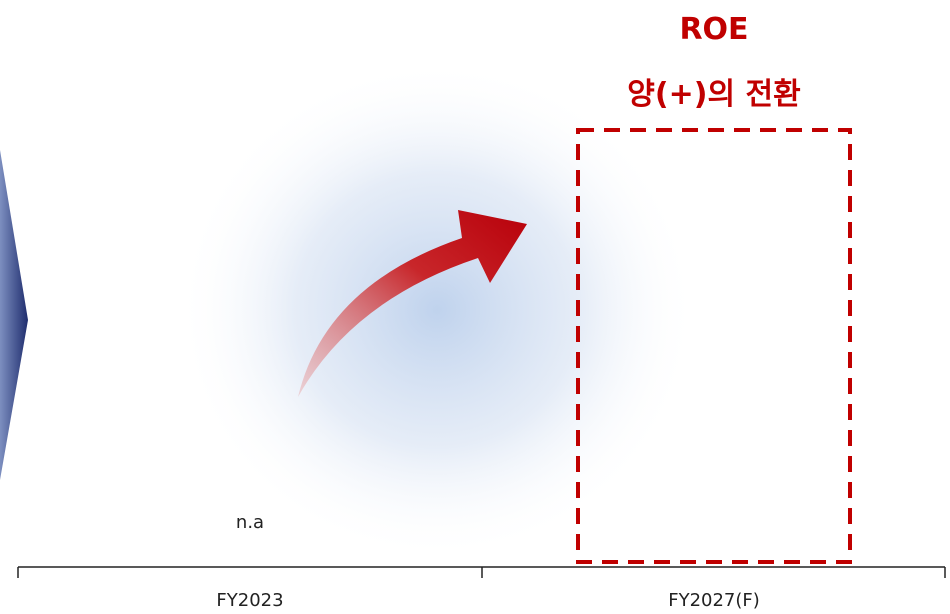 Image resolution: width=950 pixels, height=614 pixels. What do you see at coordinates (714, 600) in the screenshot?
I see `category-label: FY2027(F)` at bounding box center [714, 600].